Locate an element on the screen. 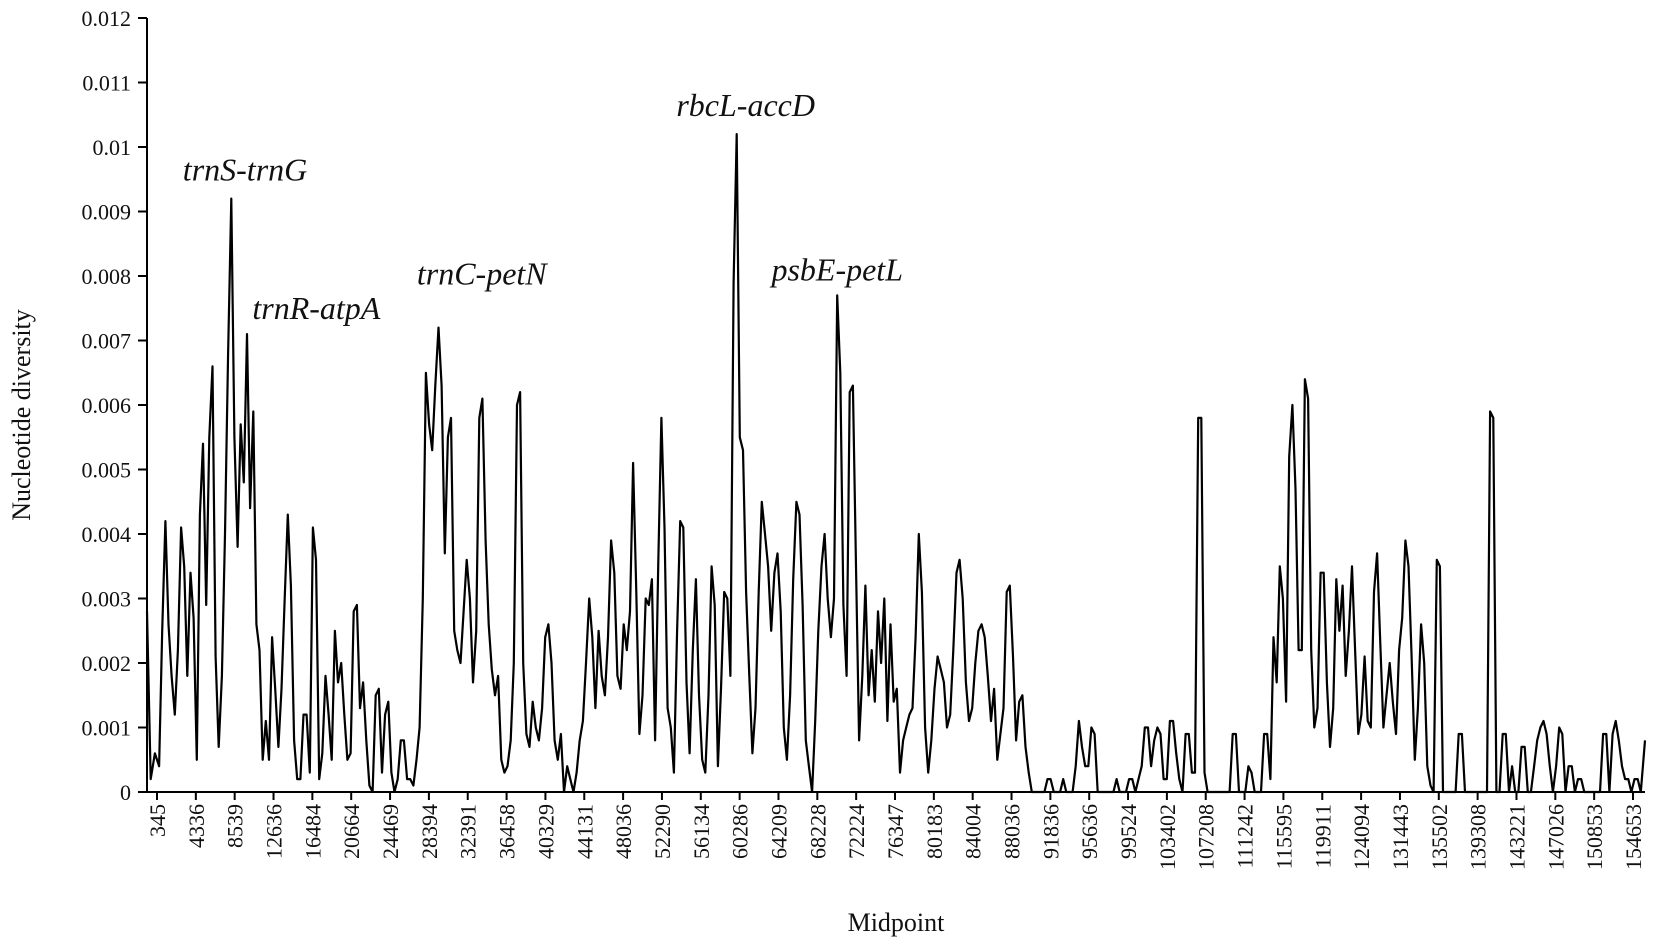 Image resolution: width=1653 pixels, height=946 pixels. x-tick-label: 103402 is located at coordinates (1167, 837).